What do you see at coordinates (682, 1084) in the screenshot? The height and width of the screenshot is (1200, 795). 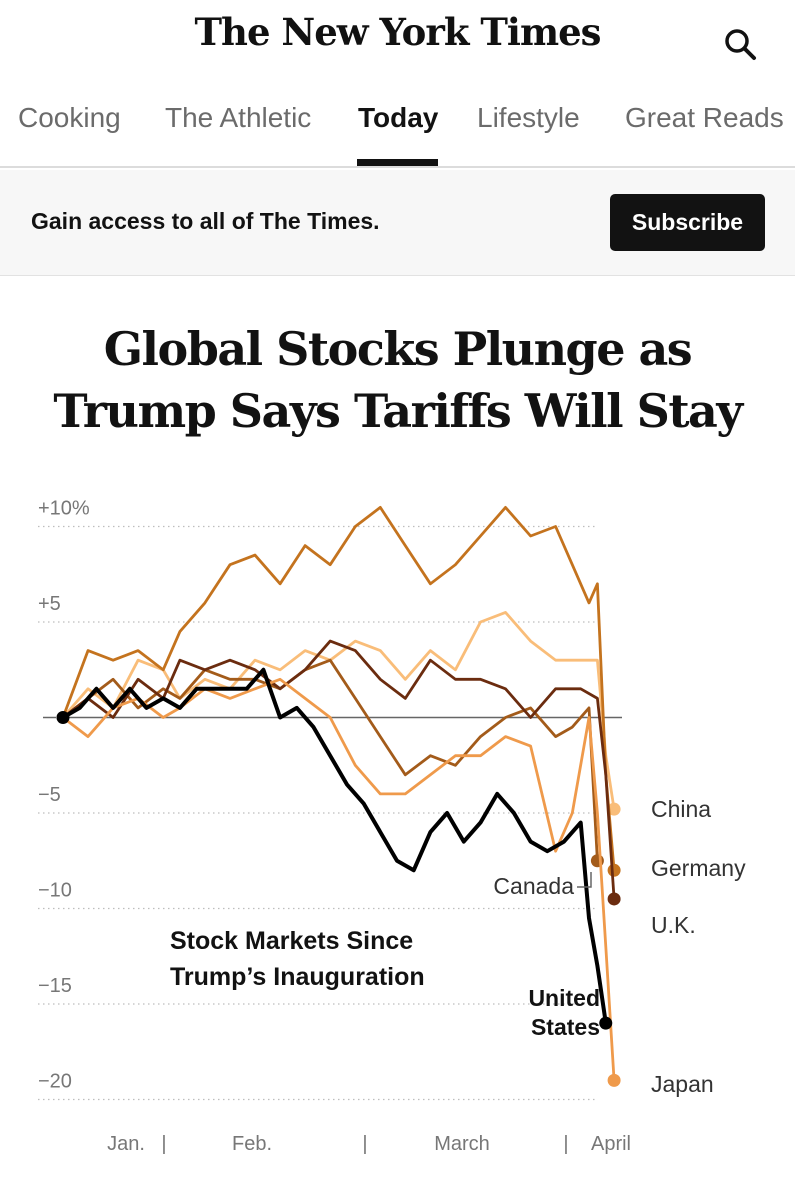 I see `series-label-japan: Japan` at bounding box center [682, 1084].